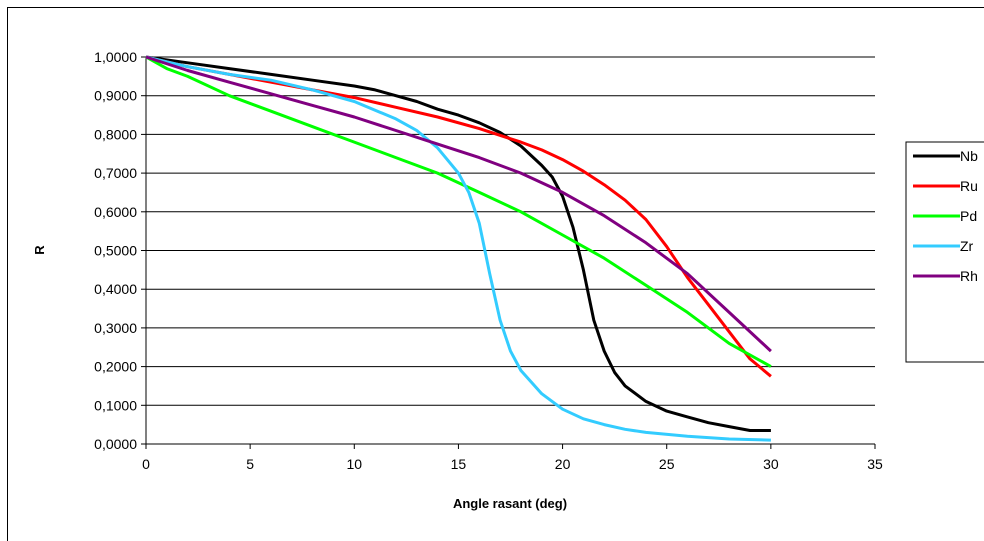 Image resolution: width=984 pixels, height=541 pixels. Describe the element at coordinates (459, 464) in the screenshot. I see `x-tick-label: 15` at that location.